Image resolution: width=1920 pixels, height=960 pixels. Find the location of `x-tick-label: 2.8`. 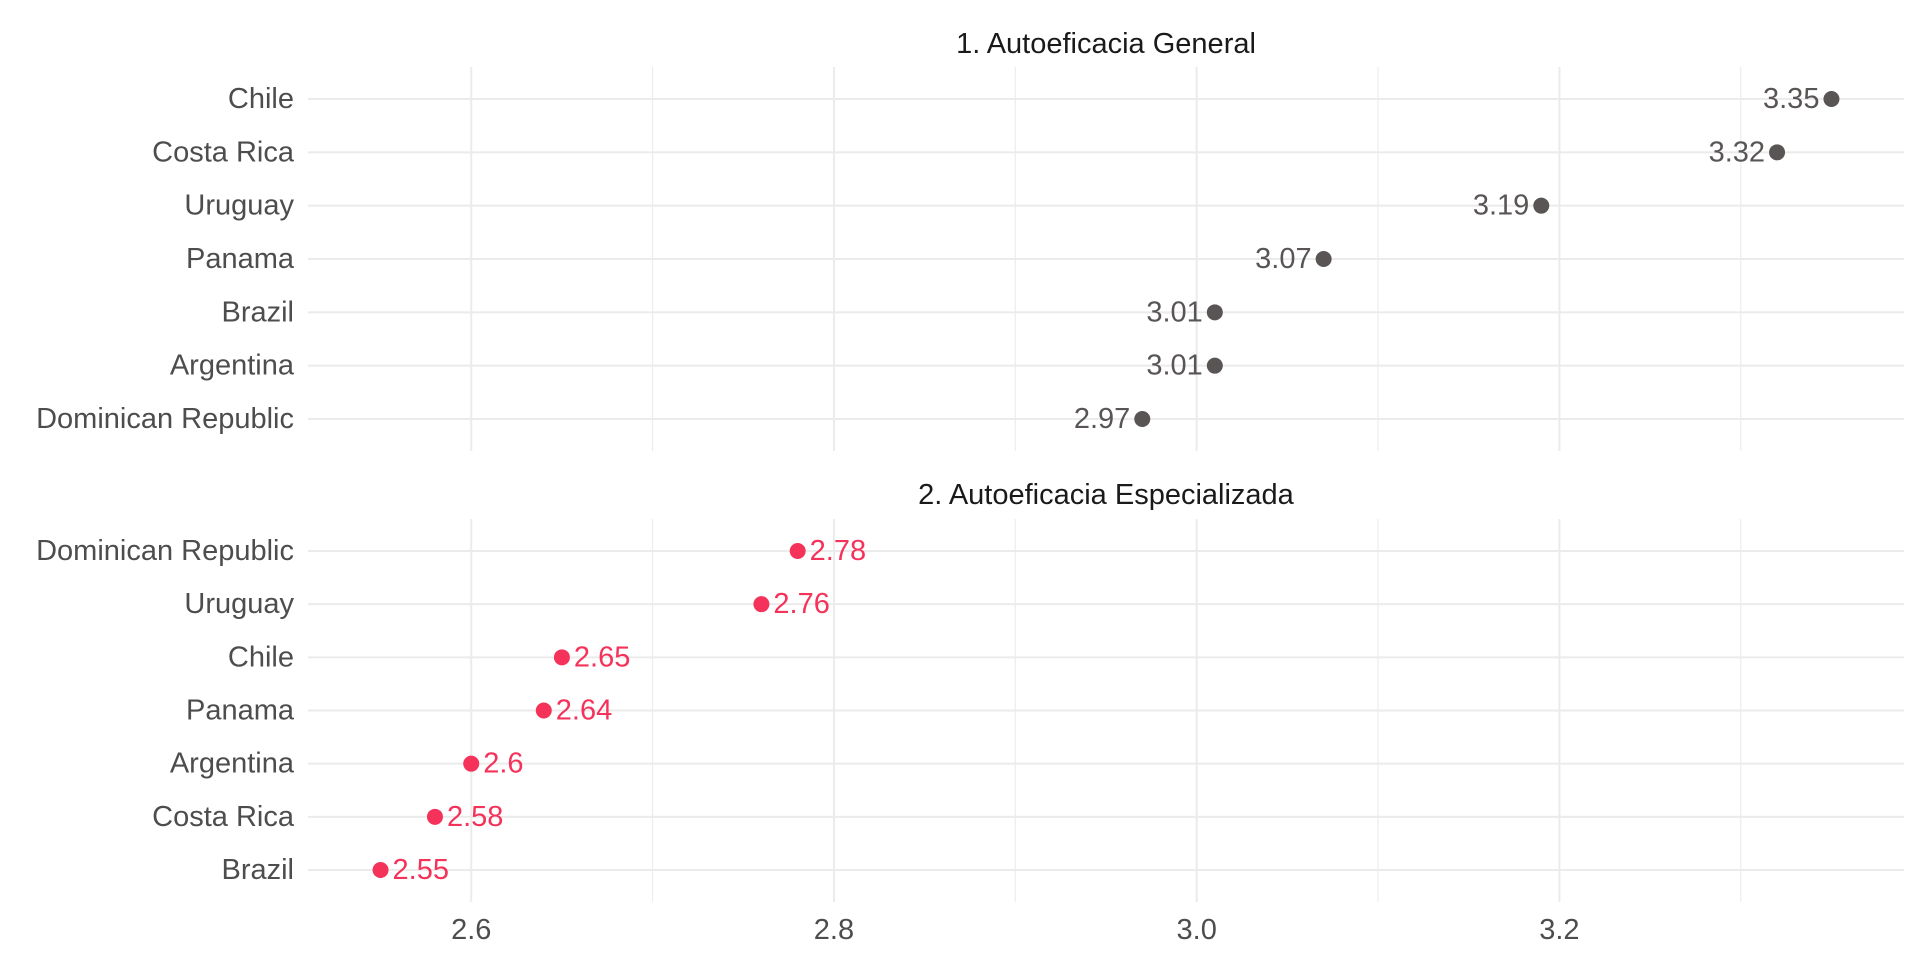

x-tick-label: 2.8 is located at coordinates (834, 930).